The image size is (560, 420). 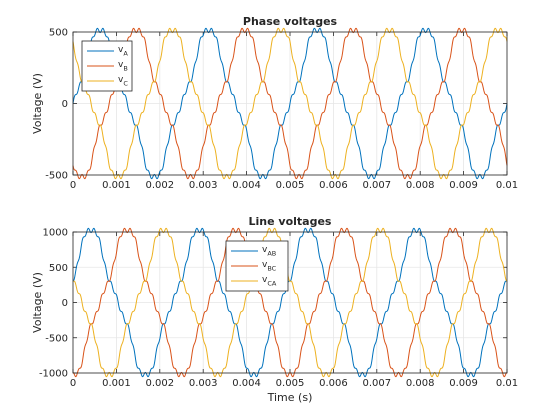 I want to click on y-tick-label: -1000, so click(x=53, y=374).